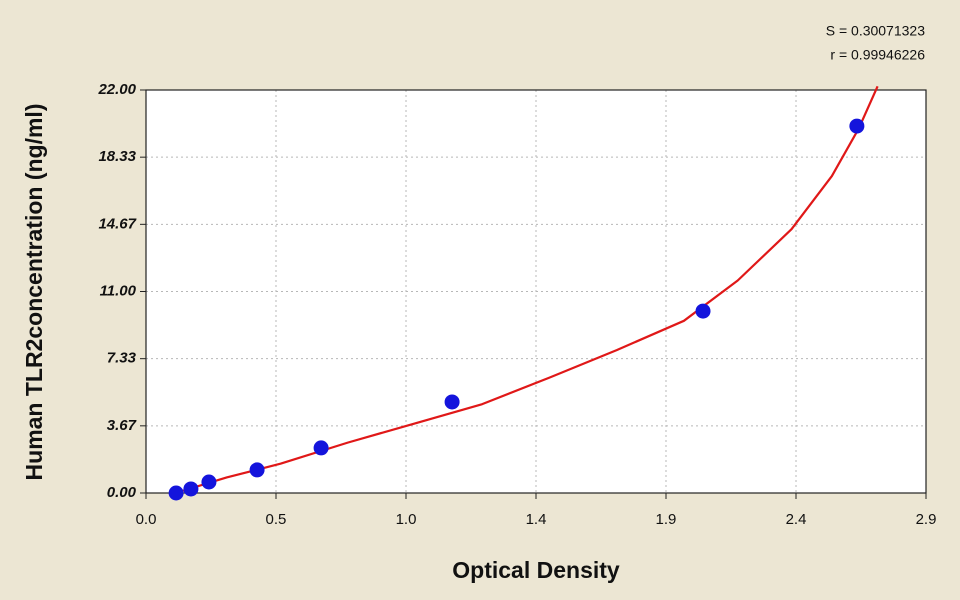  Describe the element at coordinates (536, 570) in the screenshot. I see `x-axis-label: Optical Density` at that location.